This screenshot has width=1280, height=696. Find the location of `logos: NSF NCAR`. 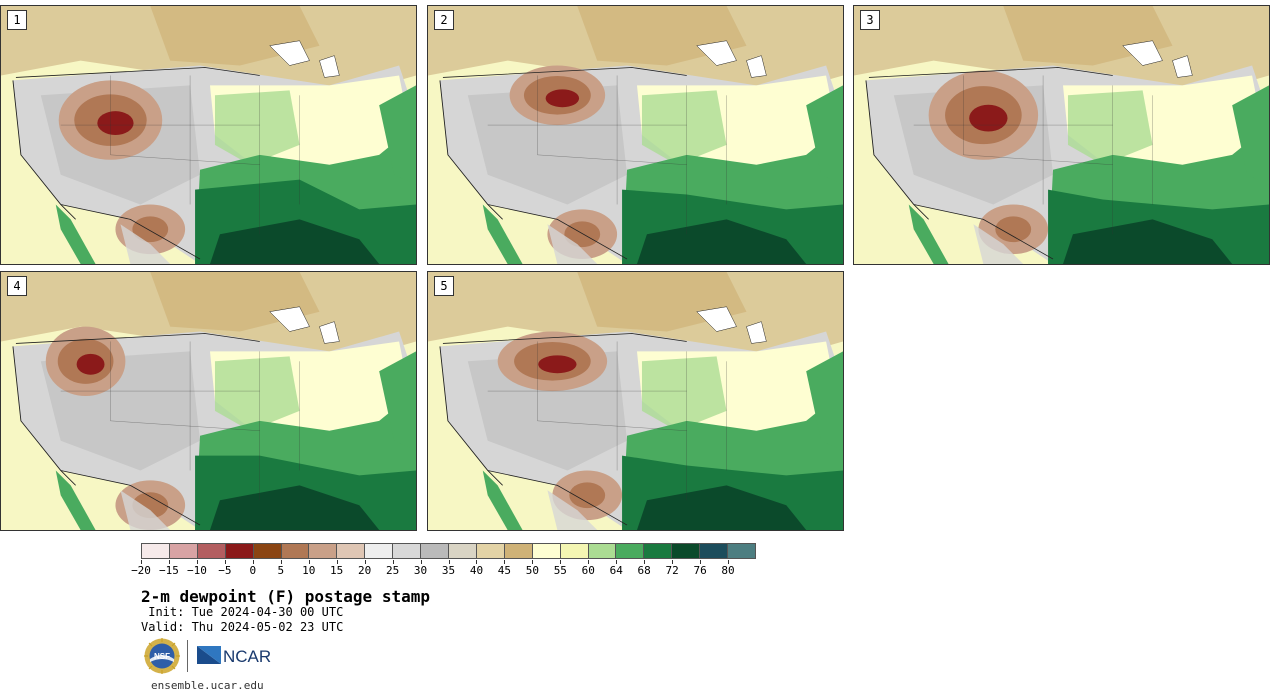

logos: NSF NCAR is located at coordinates (214, 657).